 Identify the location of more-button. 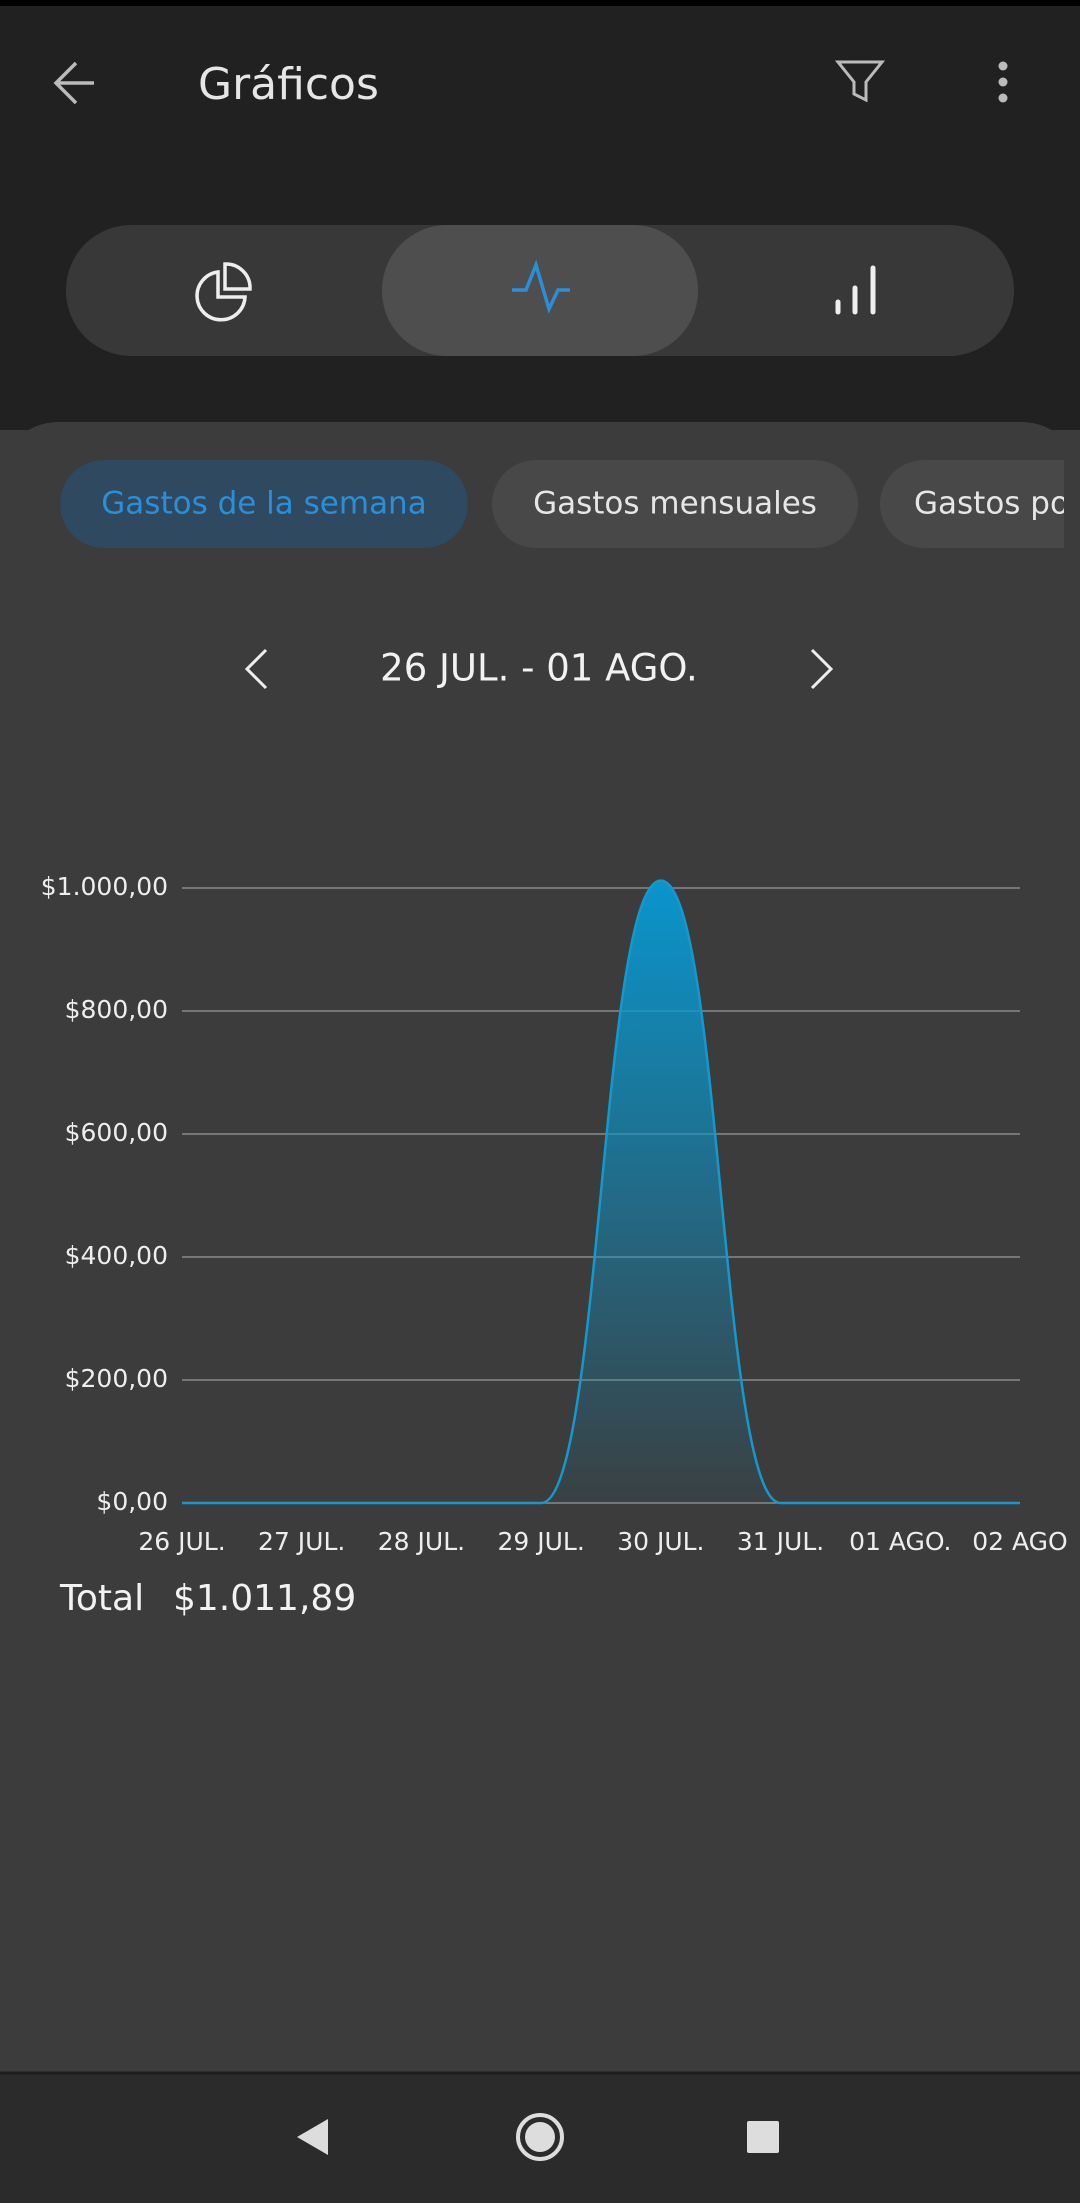
(1003, 82).